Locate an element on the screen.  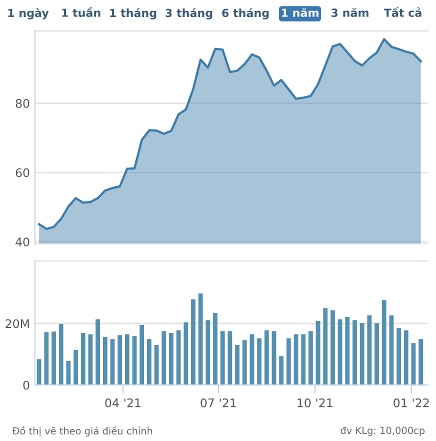
category-label: 3 năm is located at coordinates (349, 12).